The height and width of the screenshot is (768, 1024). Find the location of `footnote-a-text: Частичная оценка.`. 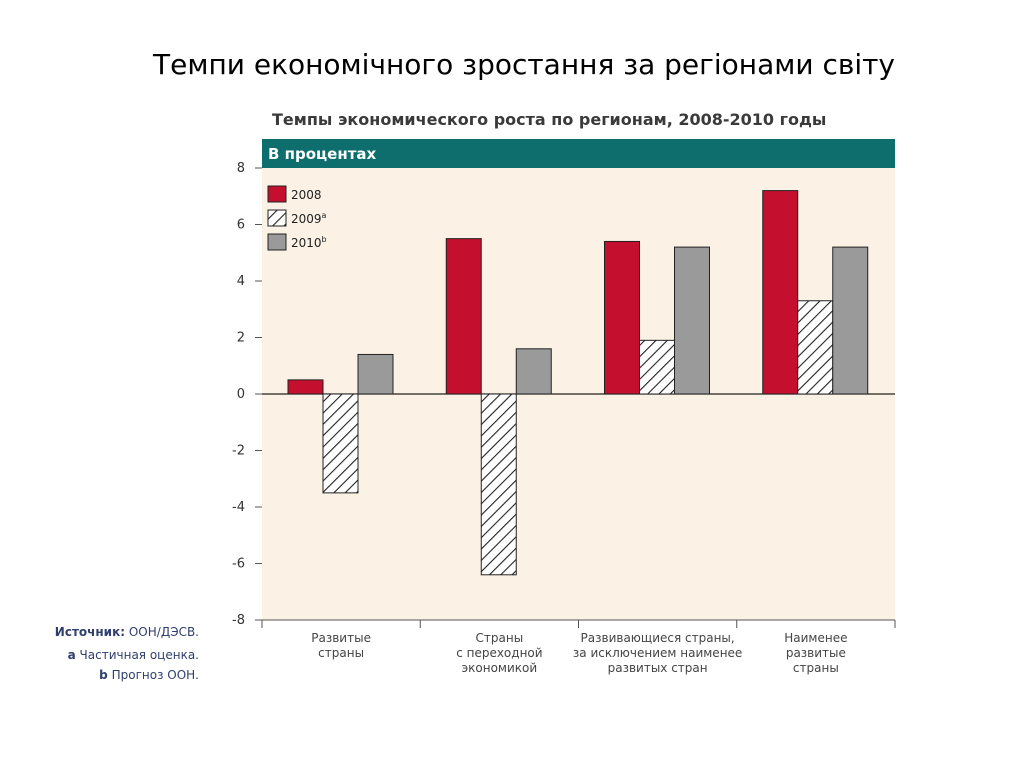

footnote-a-text: Частичная оценка. is located at coordinates (139, 655).